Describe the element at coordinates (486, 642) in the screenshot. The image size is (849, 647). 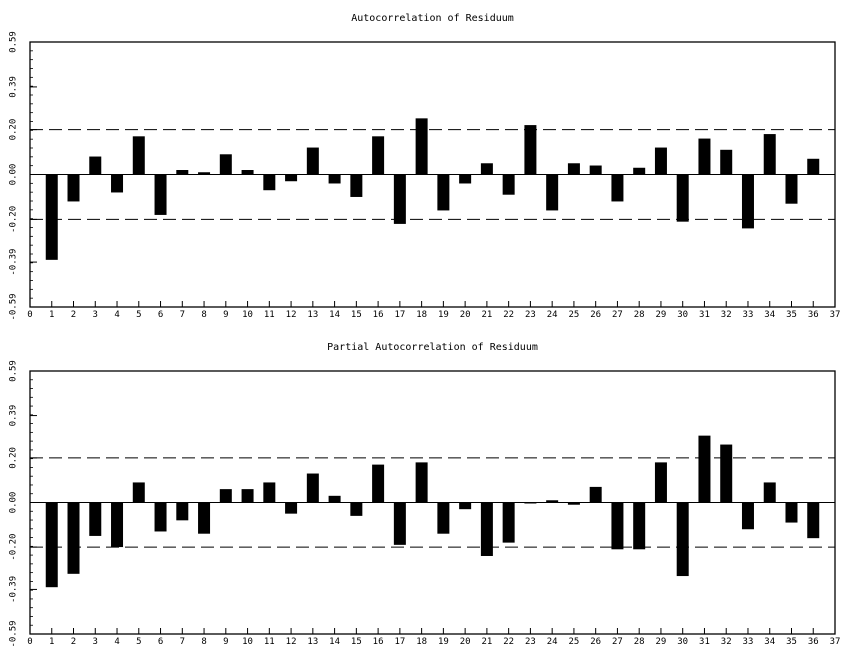
I see `x-tick-label: 21` at that location.